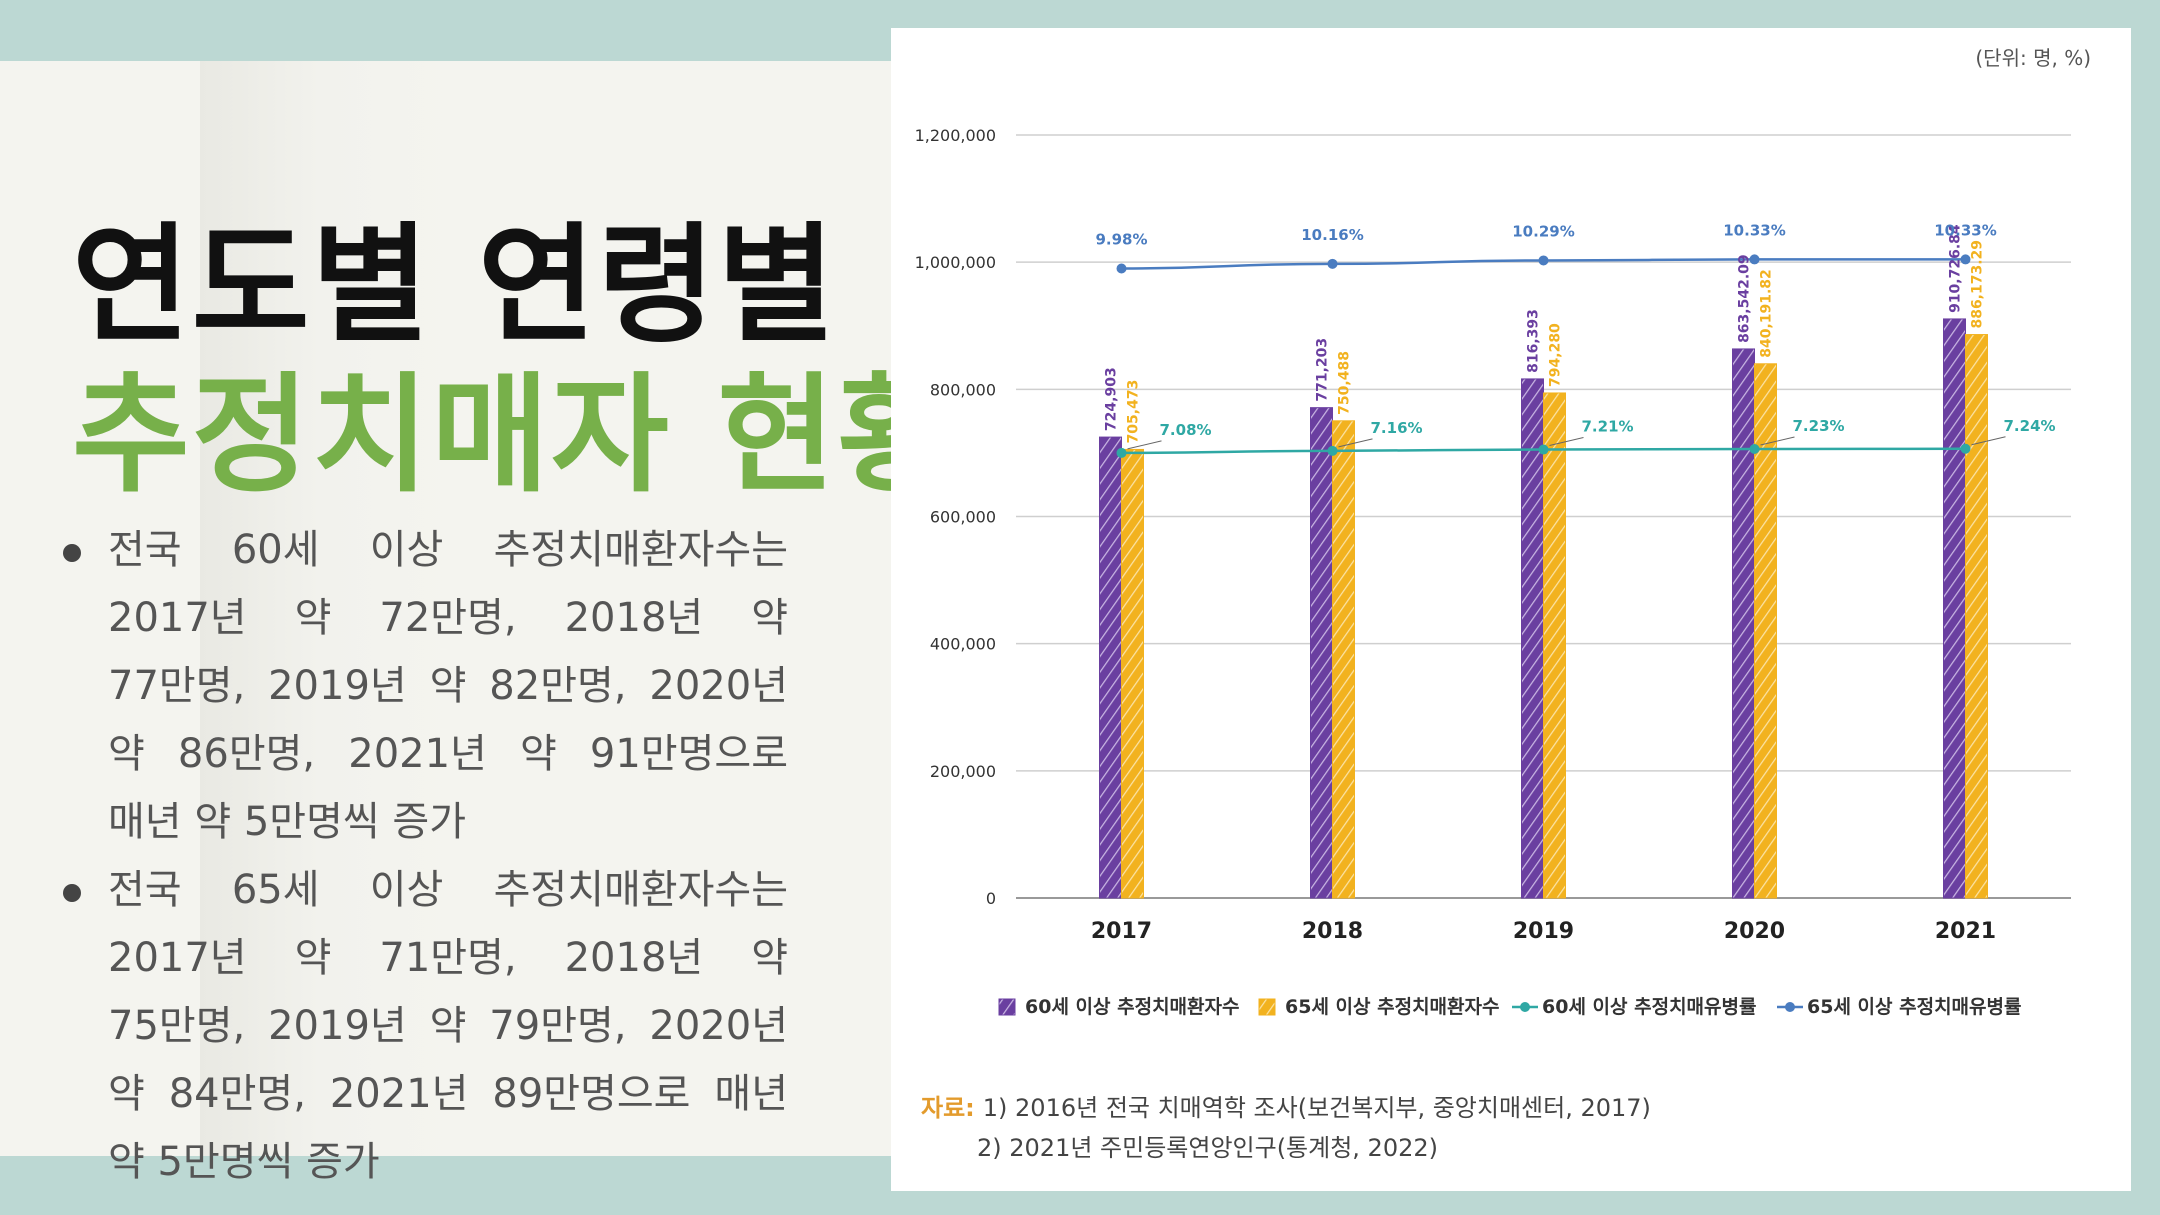  I want to click on legend-label: 60세 이상 추정치매유병률, so click(1649, 1007).